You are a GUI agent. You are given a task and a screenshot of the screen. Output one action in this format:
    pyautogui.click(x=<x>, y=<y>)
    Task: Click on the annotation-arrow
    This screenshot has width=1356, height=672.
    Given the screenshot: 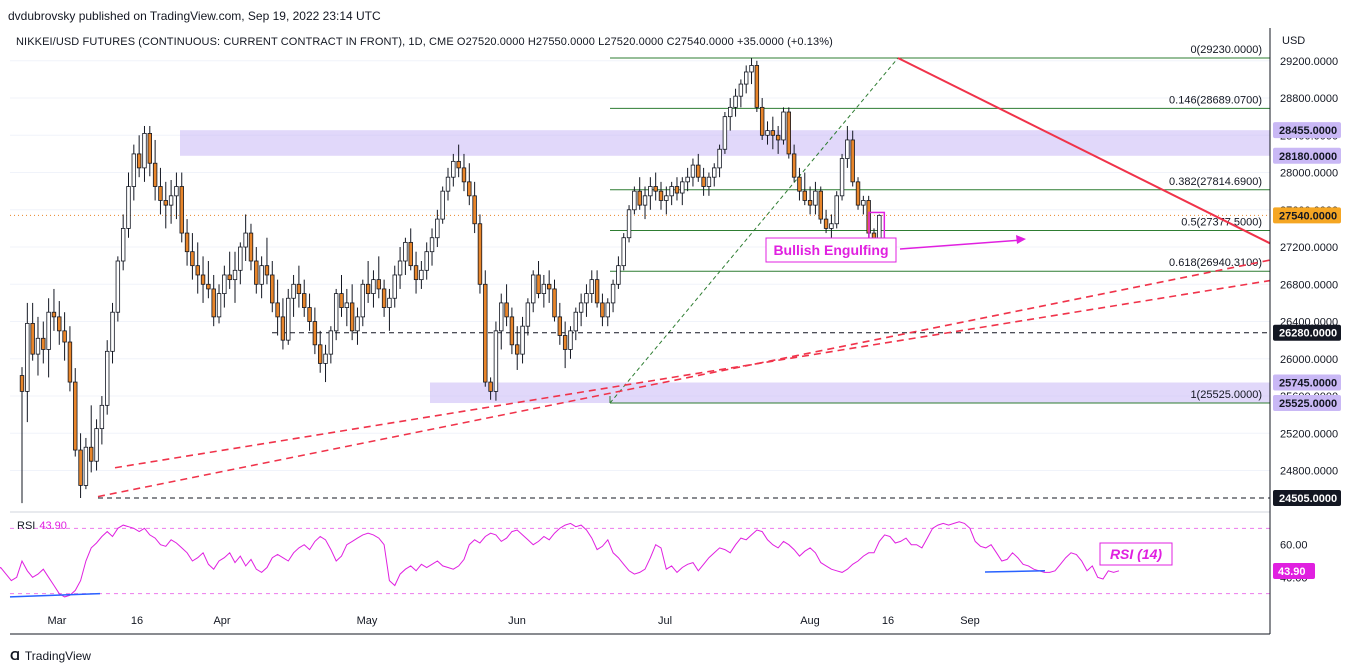 What is the action you would take?
    pyautogui.click(x=961, y=244)
    